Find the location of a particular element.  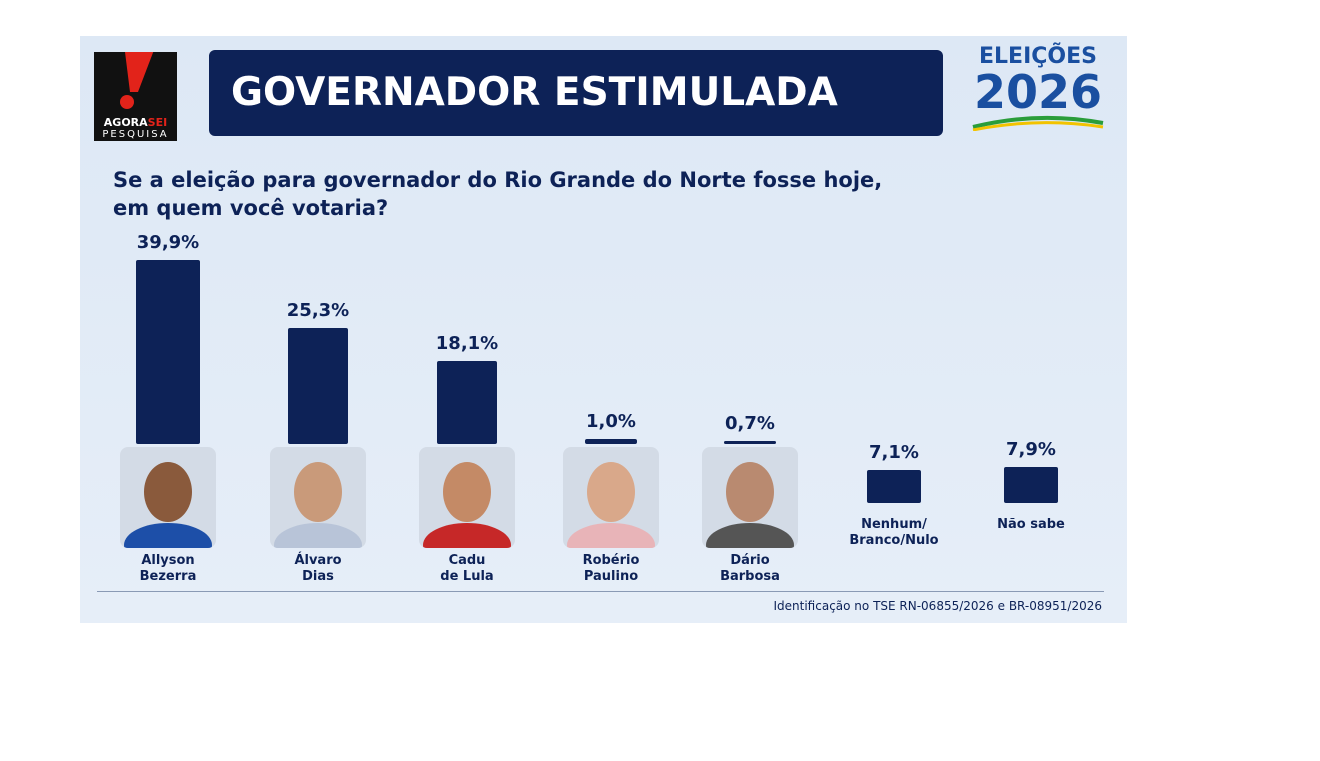

footer-rule is located at coordinates (600, 591).